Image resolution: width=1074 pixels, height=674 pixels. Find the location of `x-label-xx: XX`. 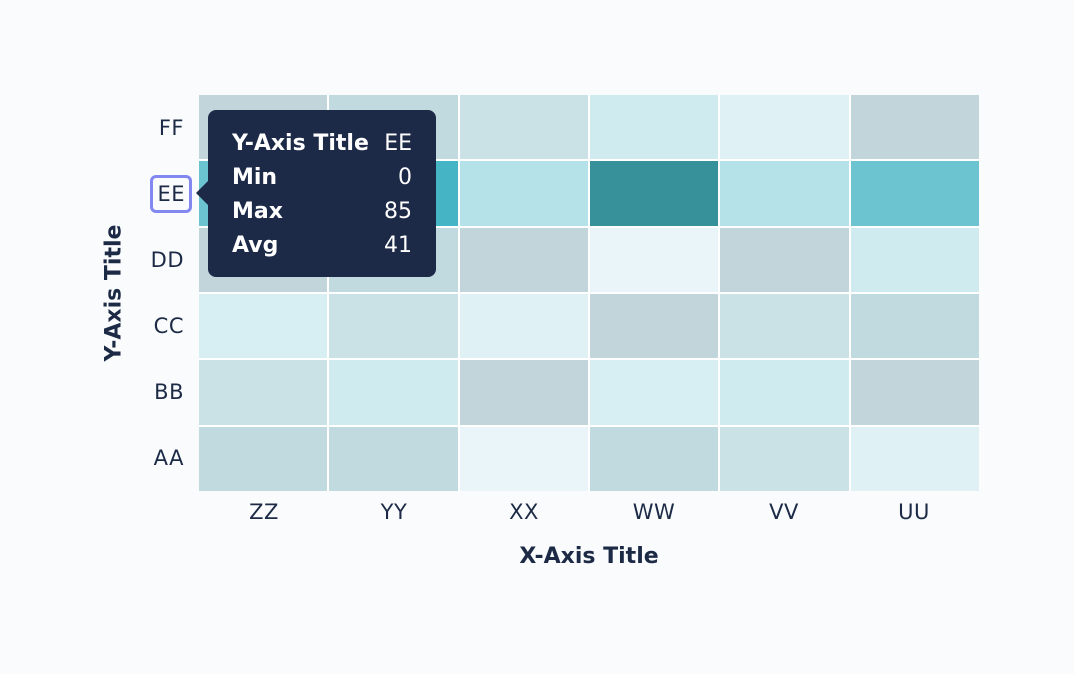

x-label-xx: XX is located at coordinates (524, 512).